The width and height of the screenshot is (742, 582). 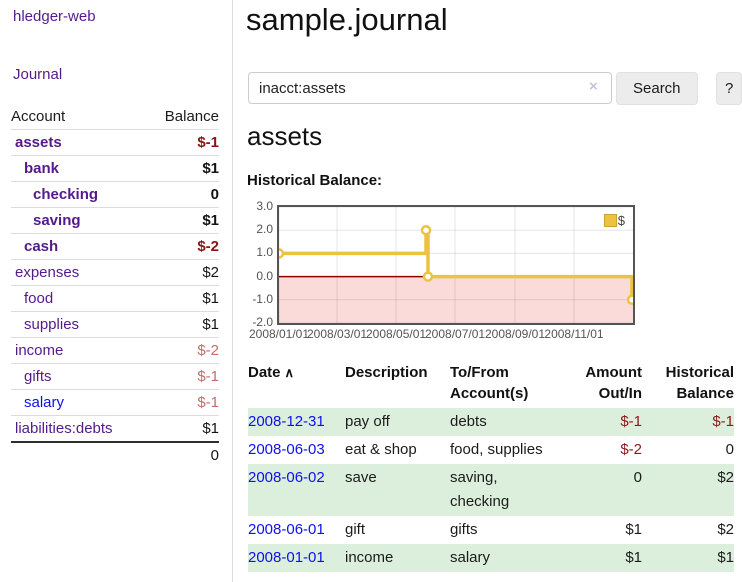 What do you see at coordinates (464, 529) in the screenshot?
I see `transaction-accounts: gifts` at bounding box center [464, 529].